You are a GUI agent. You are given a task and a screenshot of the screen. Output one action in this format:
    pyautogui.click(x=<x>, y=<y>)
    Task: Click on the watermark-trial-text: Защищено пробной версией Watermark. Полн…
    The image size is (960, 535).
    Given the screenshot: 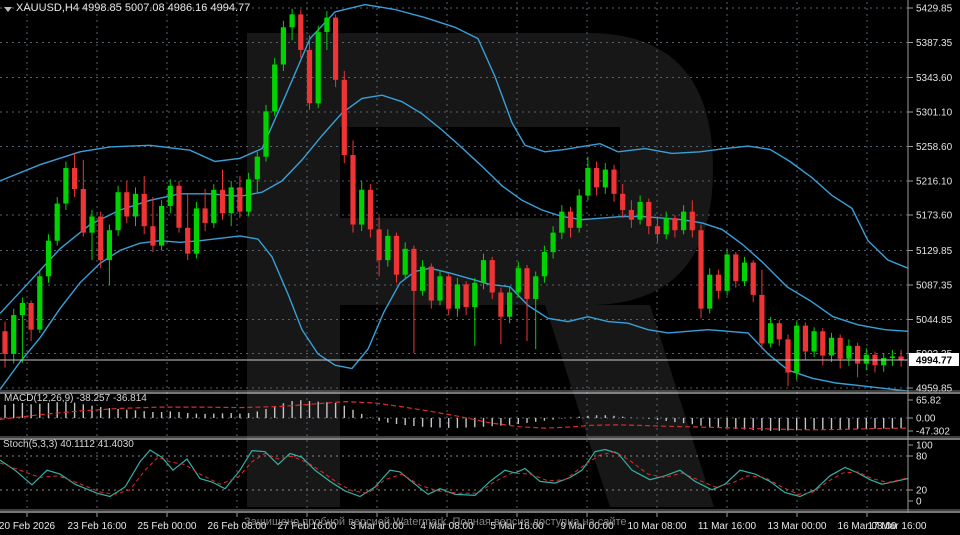 What is the action you would take?
    pyautogui.click(x=435, y=522)
    